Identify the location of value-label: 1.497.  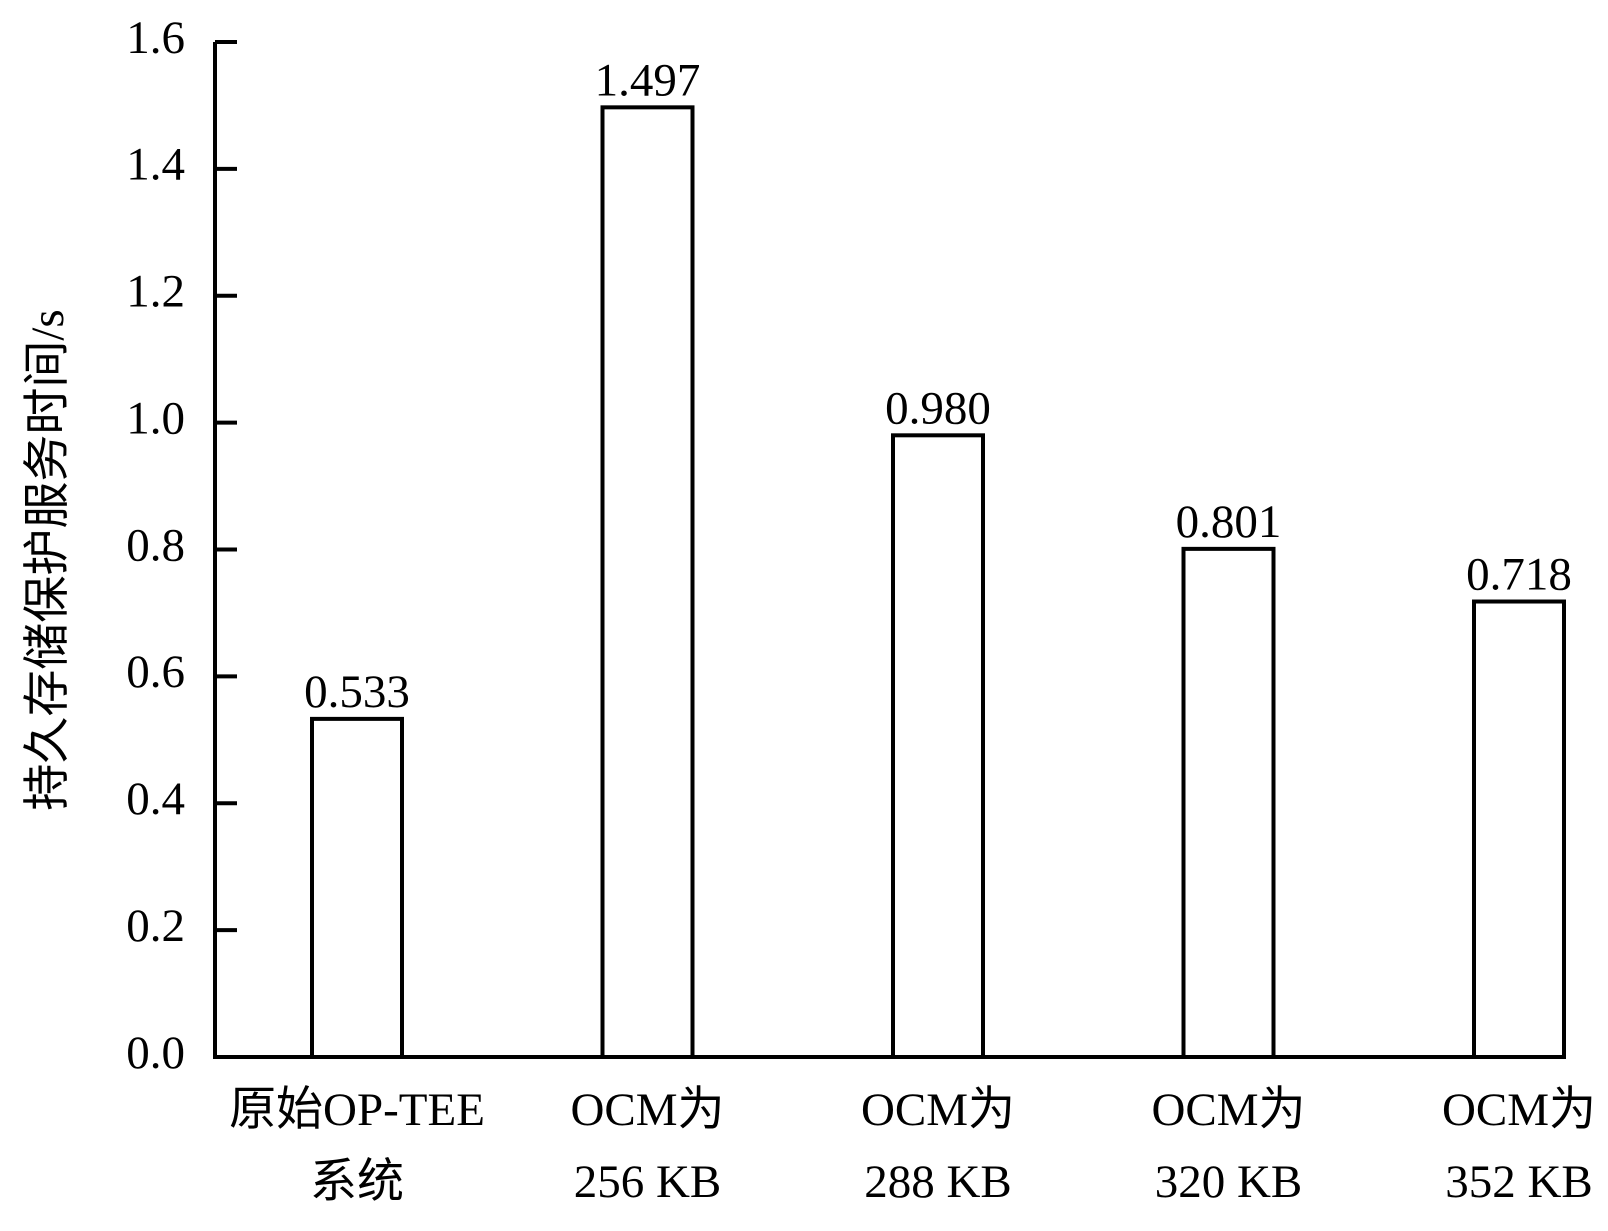
(648, 80).